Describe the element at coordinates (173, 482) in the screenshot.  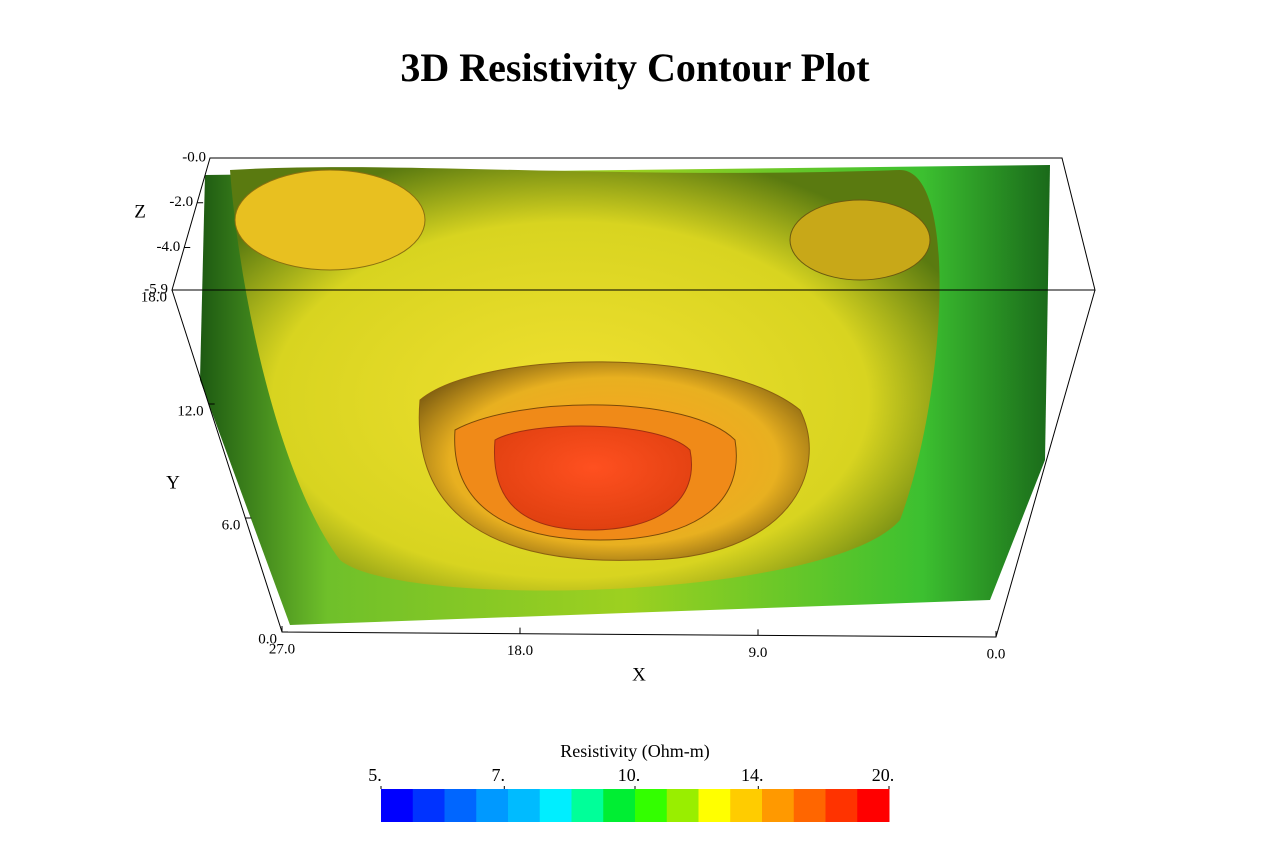
I see `y-axis-label: Y` at that location.